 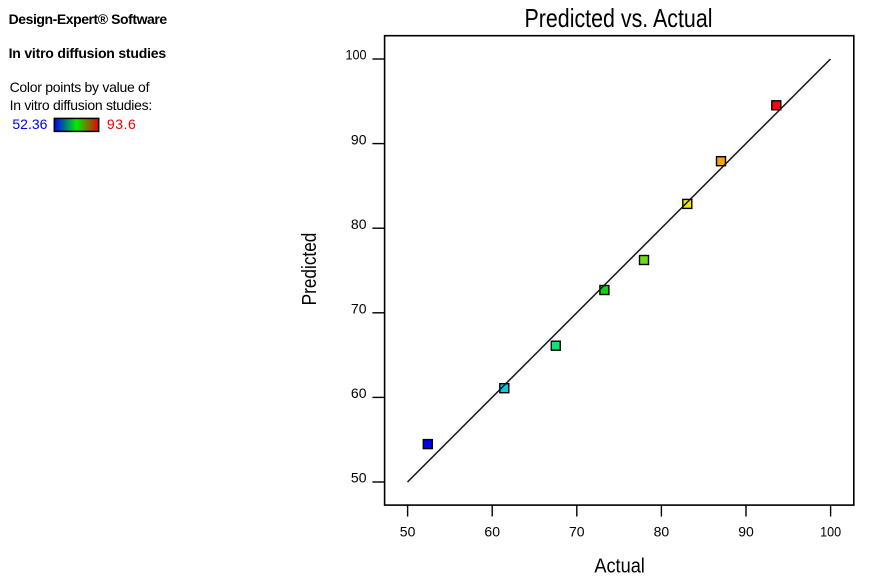 What do you see at coordinates (619, 18) in the screenshot?
I see `svg-text: Predicted vs. Actual` at bounding box center [619, 18].